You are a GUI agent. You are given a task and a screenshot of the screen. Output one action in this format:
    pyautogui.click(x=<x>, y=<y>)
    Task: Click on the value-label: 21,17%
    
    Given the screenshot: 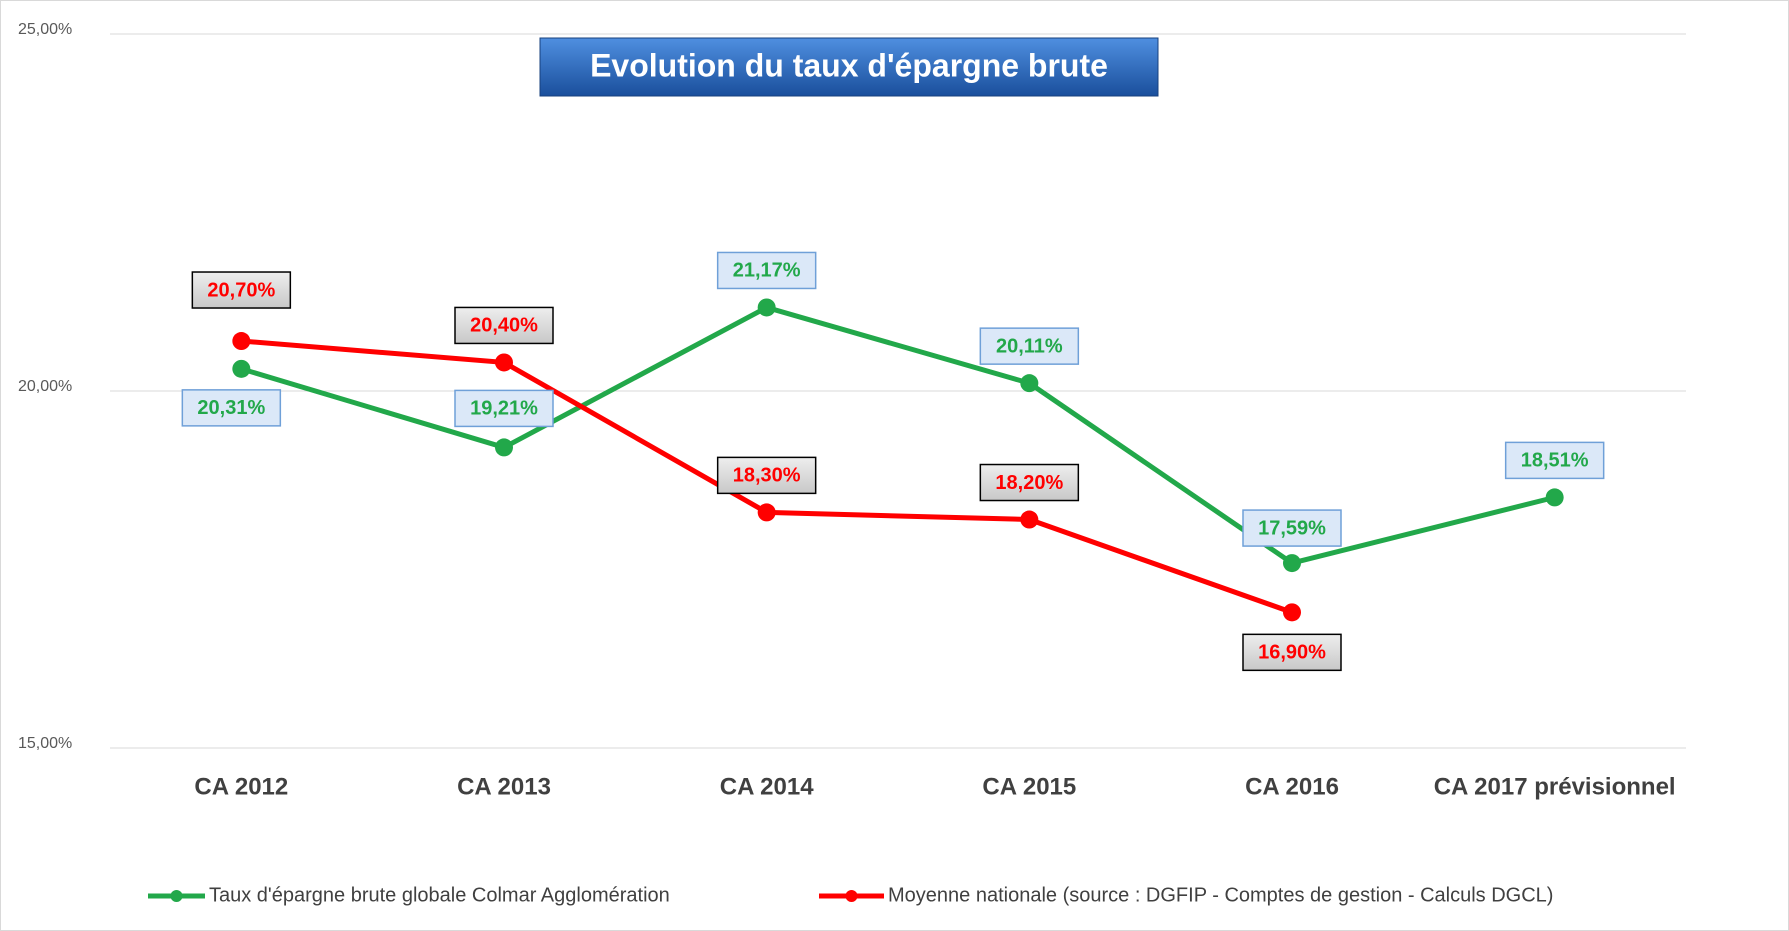 What is the action you would take?
    pyautogui.click(x=767, y=271)
    